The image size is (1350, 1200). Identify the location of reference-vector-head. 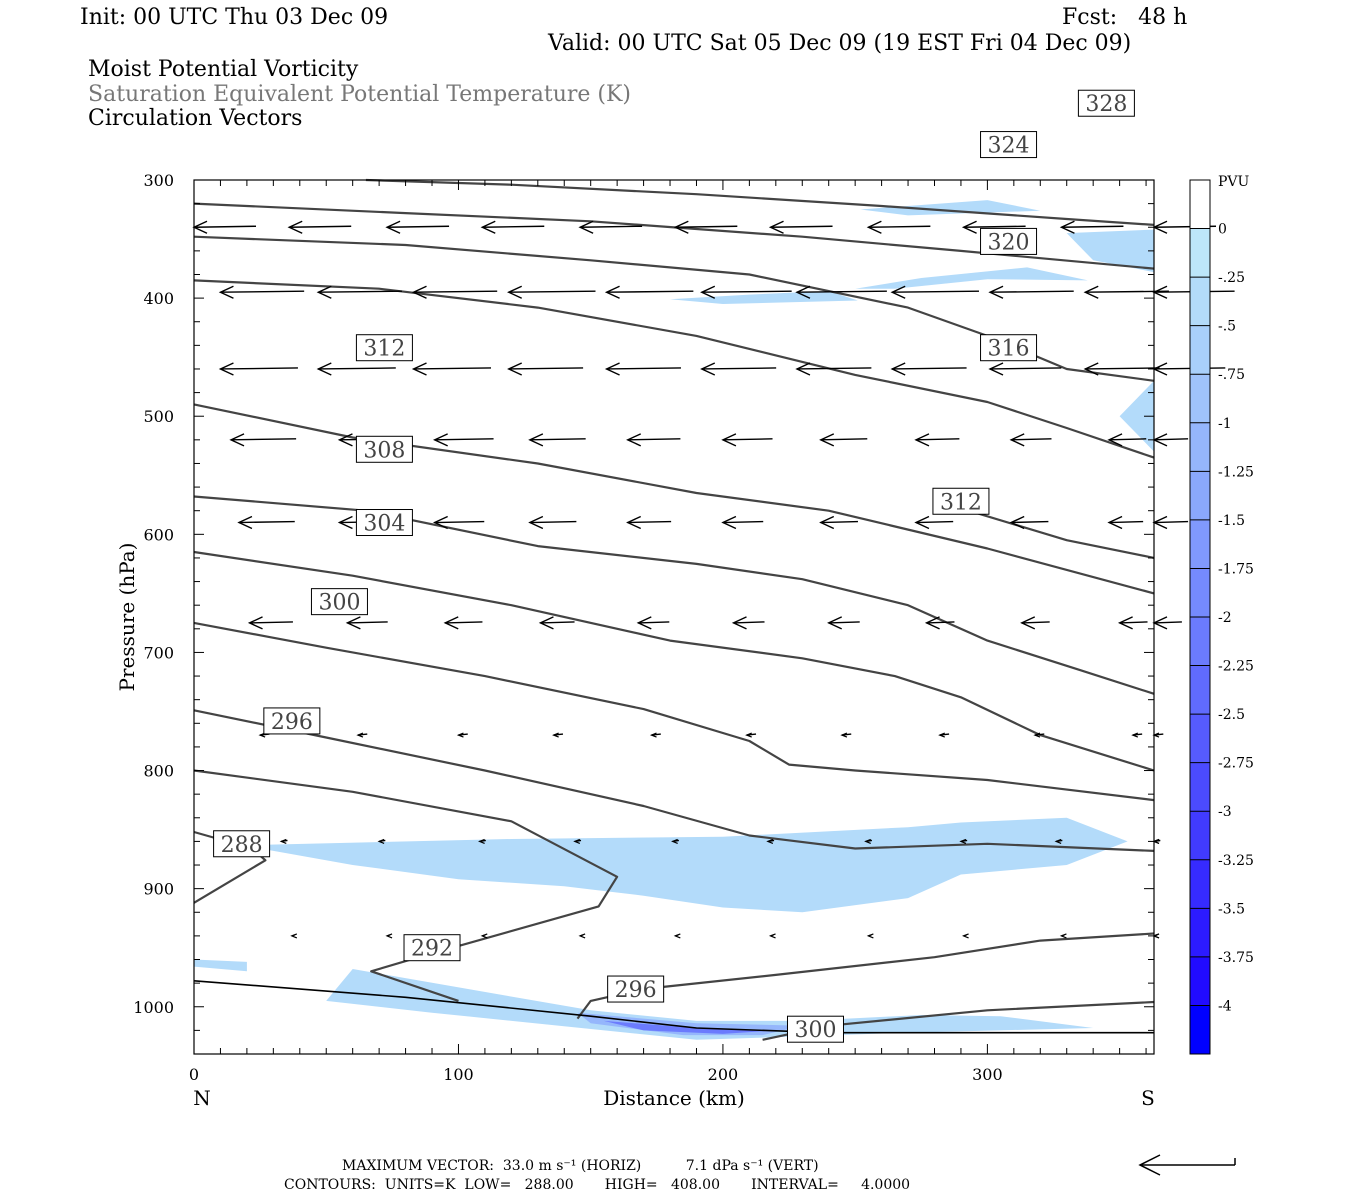
(1149, 1165).